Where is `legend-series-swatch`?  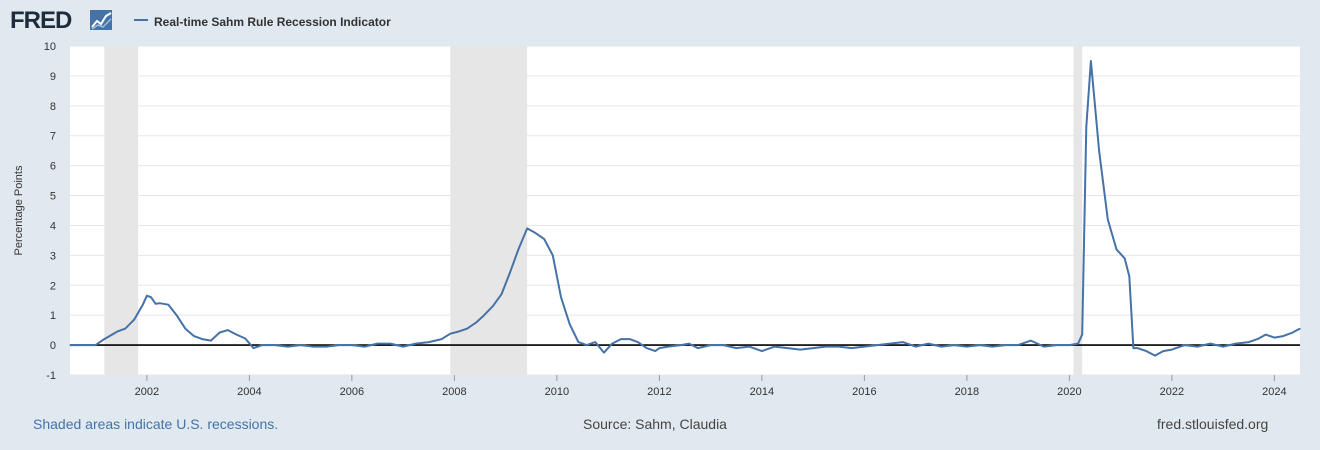
legend-series-swatch is located at coordinates (141, 19).